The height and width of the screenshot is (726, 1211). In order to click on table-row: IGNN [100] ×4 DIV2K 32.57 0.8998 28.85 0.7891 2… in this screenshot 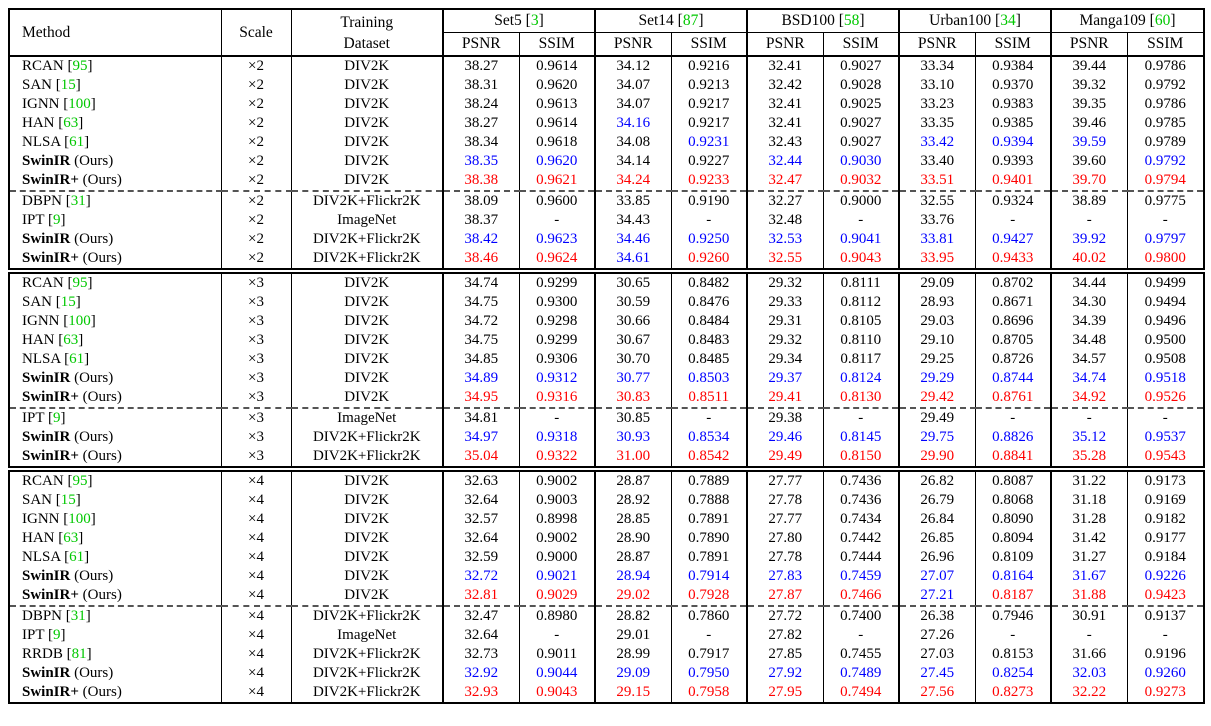, I will do `click(606, 519)`.